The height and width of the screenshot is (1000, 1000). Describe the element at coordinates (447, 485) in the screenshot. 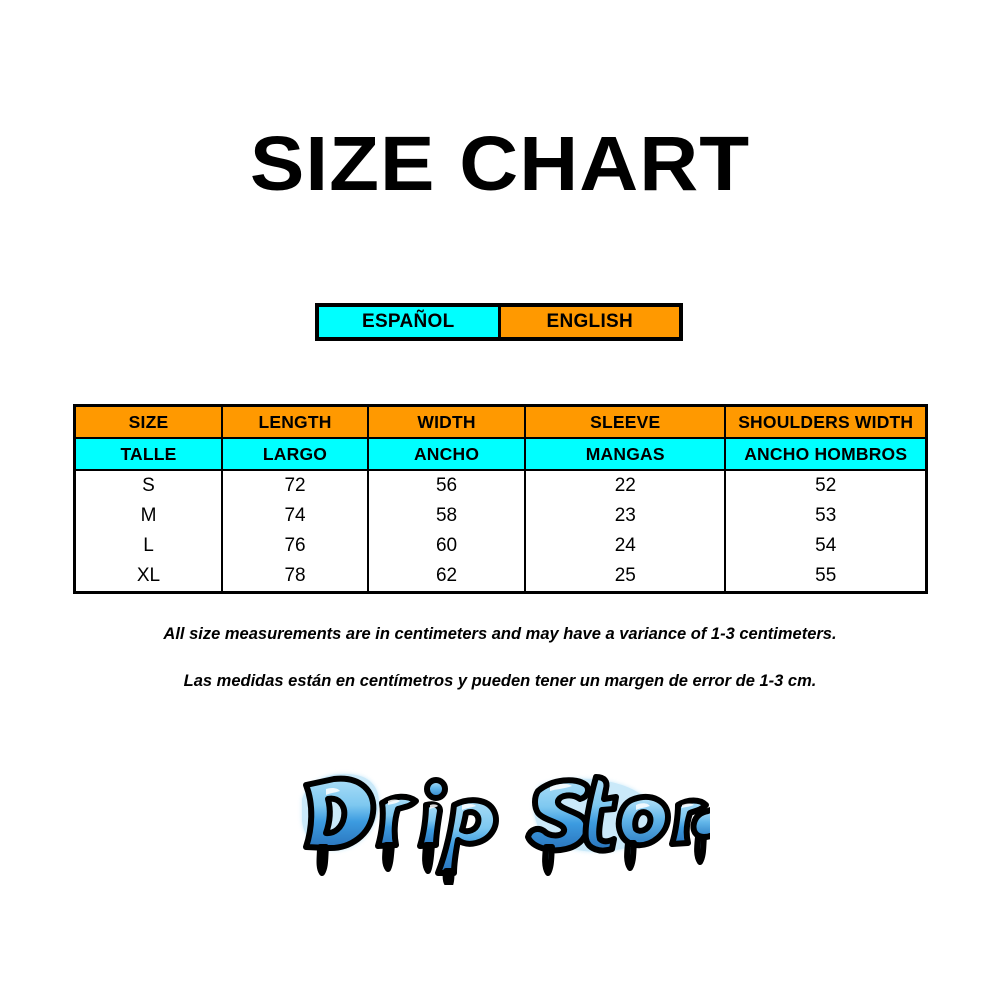

I see `cell-width: 56` at that location.